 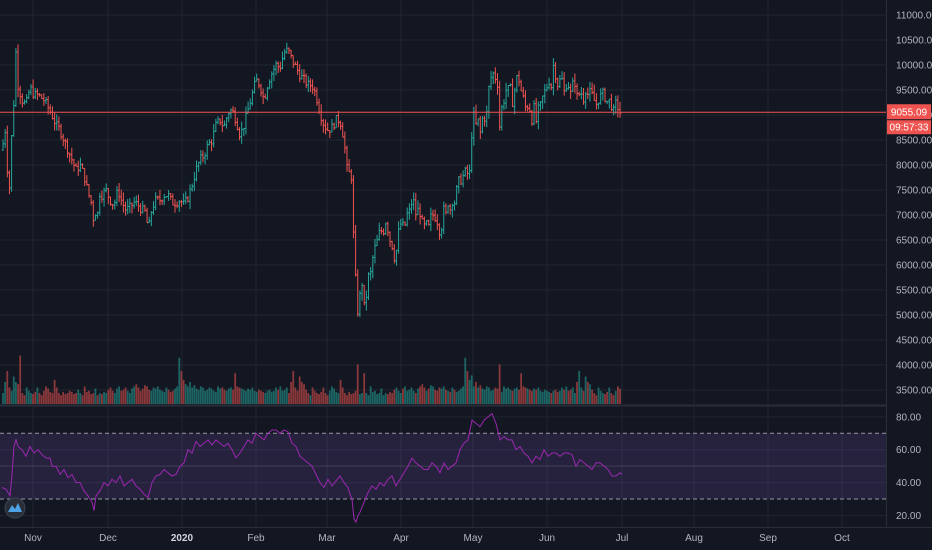 I want to click on volume-pane, so click(x=311, y=379).